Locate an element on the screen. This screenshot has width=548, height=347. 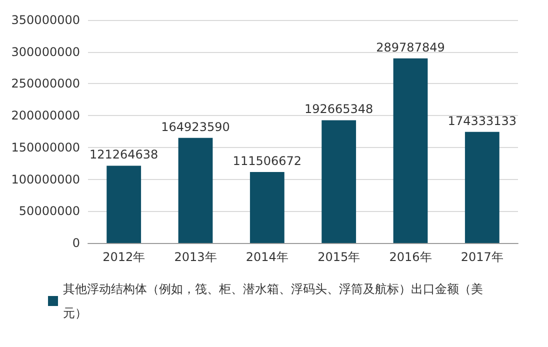
data-label: 121264638 is located at coordinates (123, 155).